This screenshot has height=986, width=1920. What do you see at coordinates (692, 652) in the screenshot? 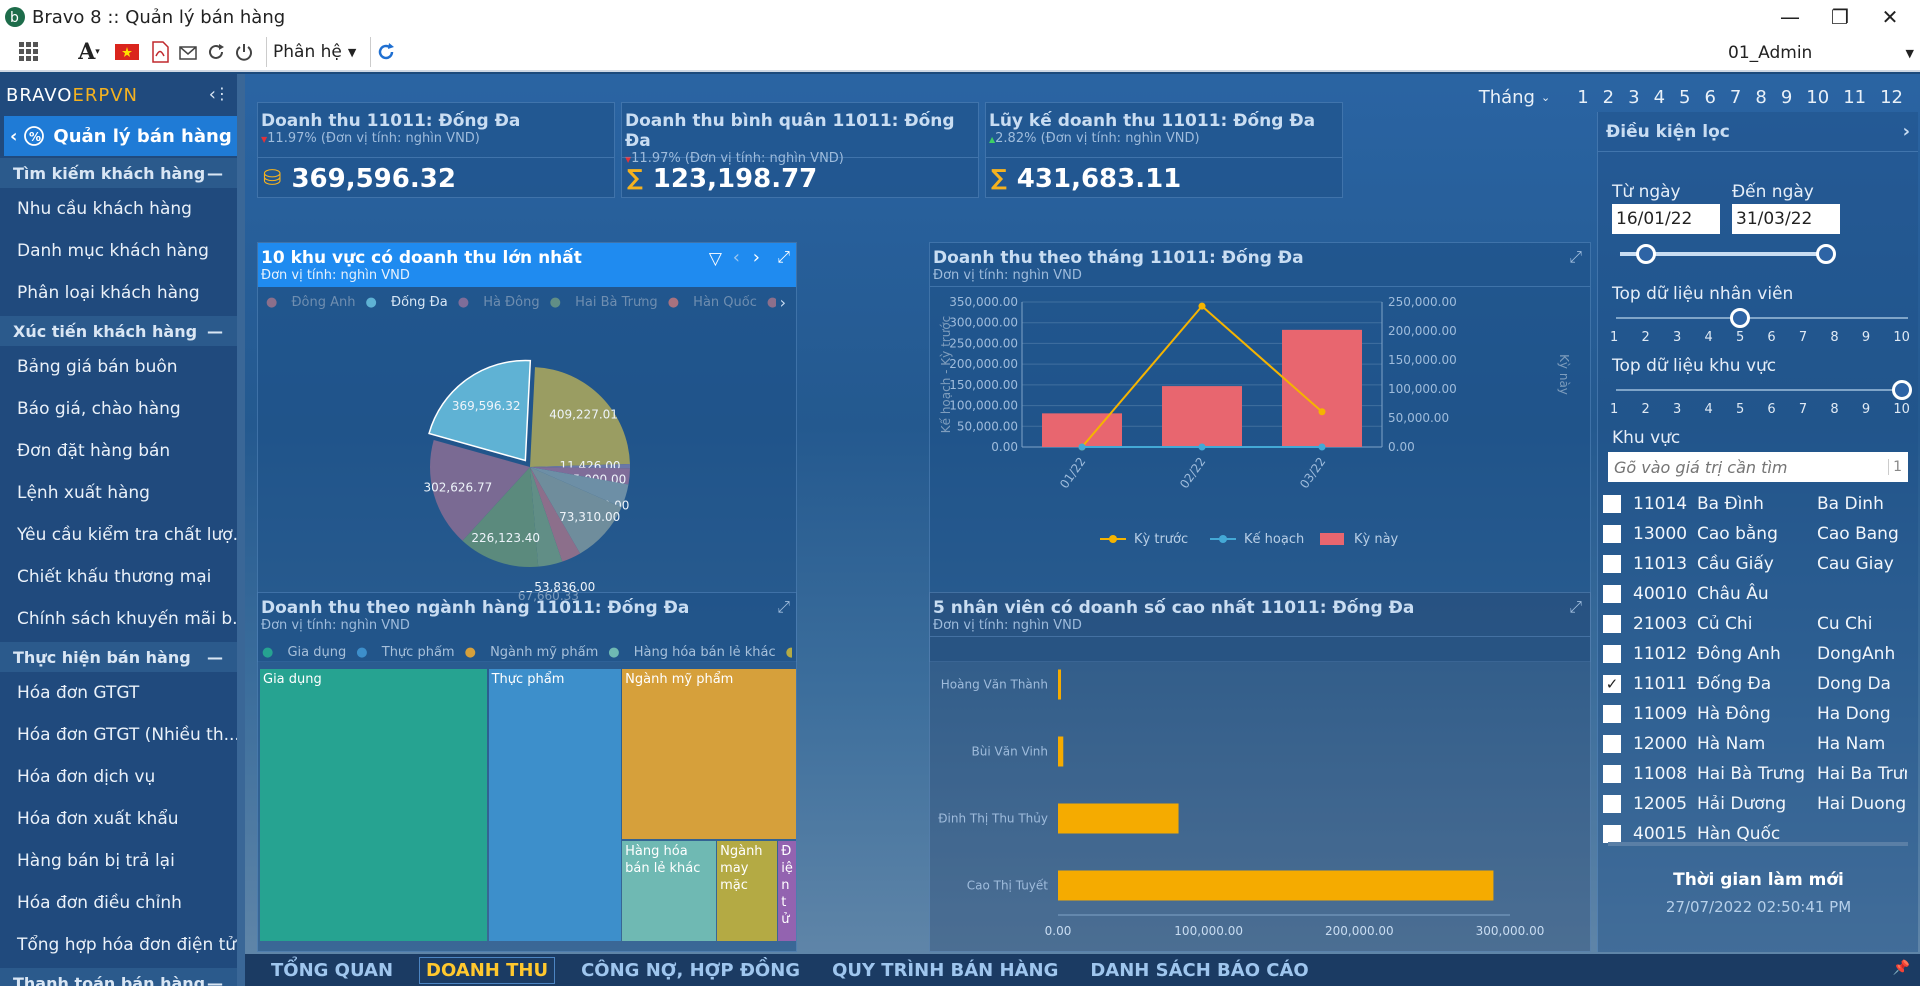
I see `legend-item: ● Hàng hóa bán lẻ khác` at bounding box center [692, 652].